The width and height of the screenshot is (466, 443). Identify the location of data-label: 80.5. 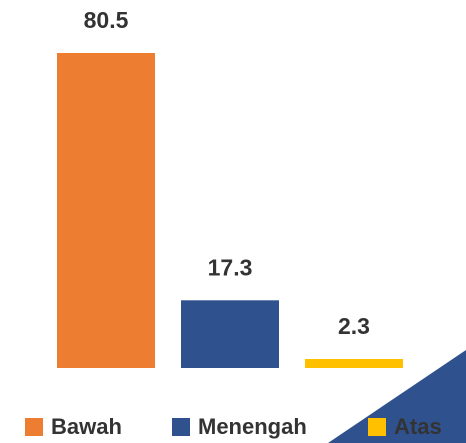
(106, 20).